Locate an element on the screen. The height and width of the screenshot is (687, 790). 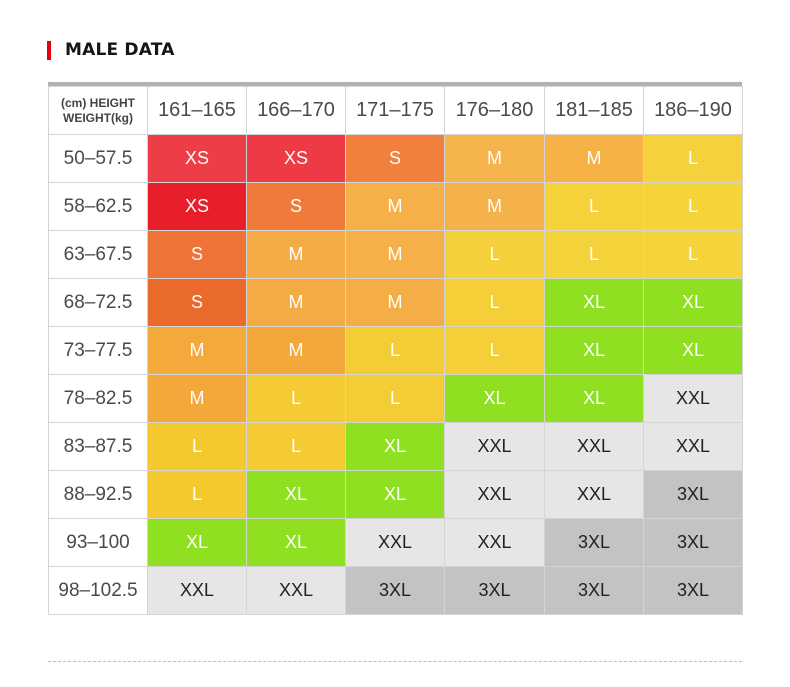
weight-header: 88–92.5 is located at coordinates (98, 494).